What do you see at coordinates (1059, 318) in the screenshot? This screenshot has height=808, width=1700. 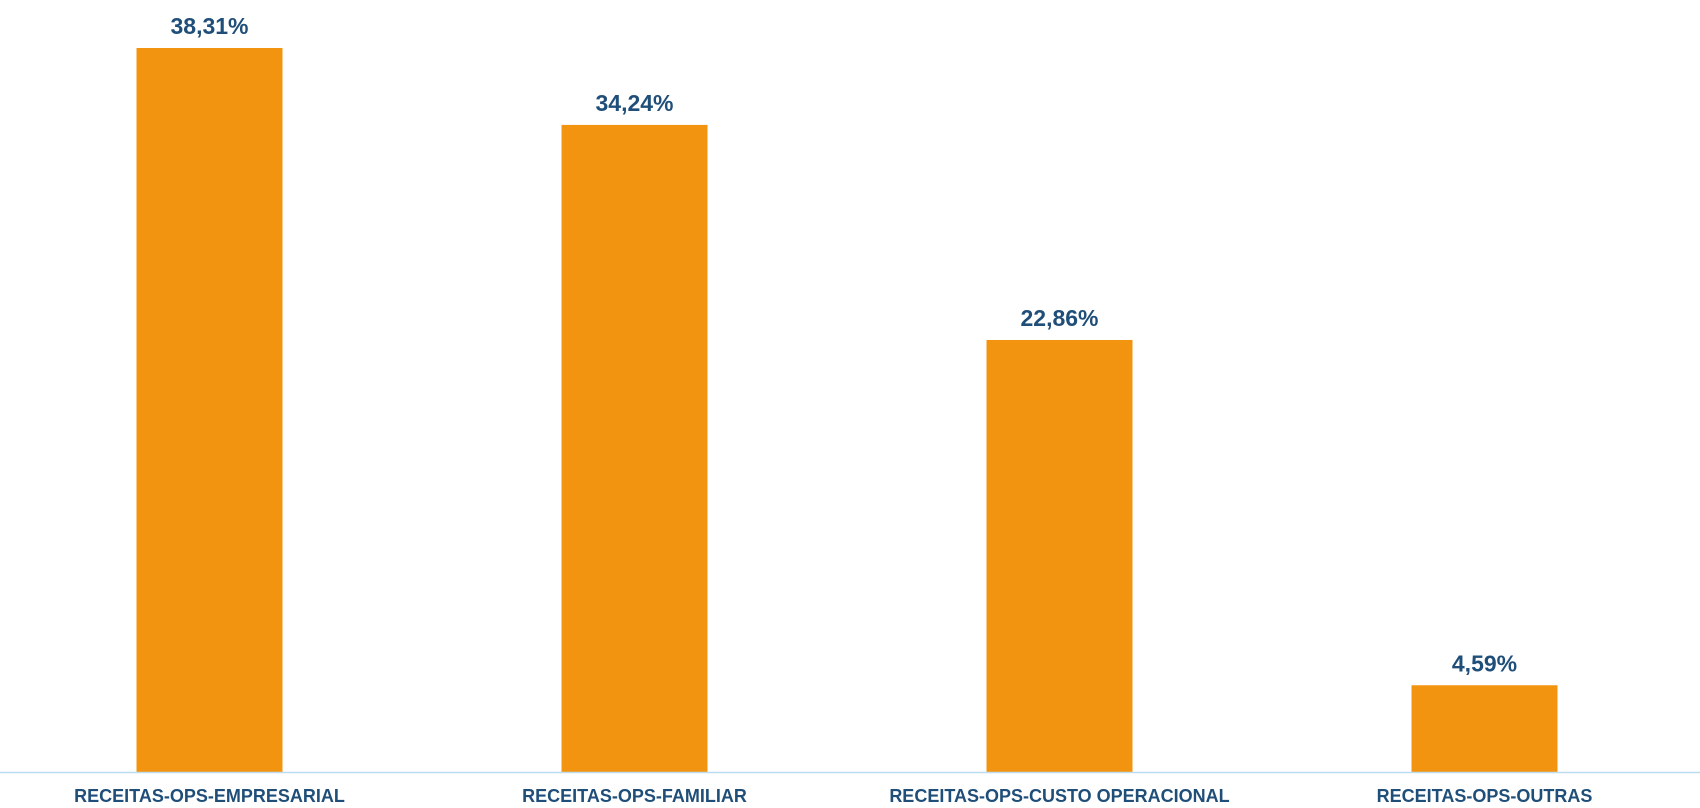 I see `data-label-3: 22,86%` at bounding box center [1059, 318].